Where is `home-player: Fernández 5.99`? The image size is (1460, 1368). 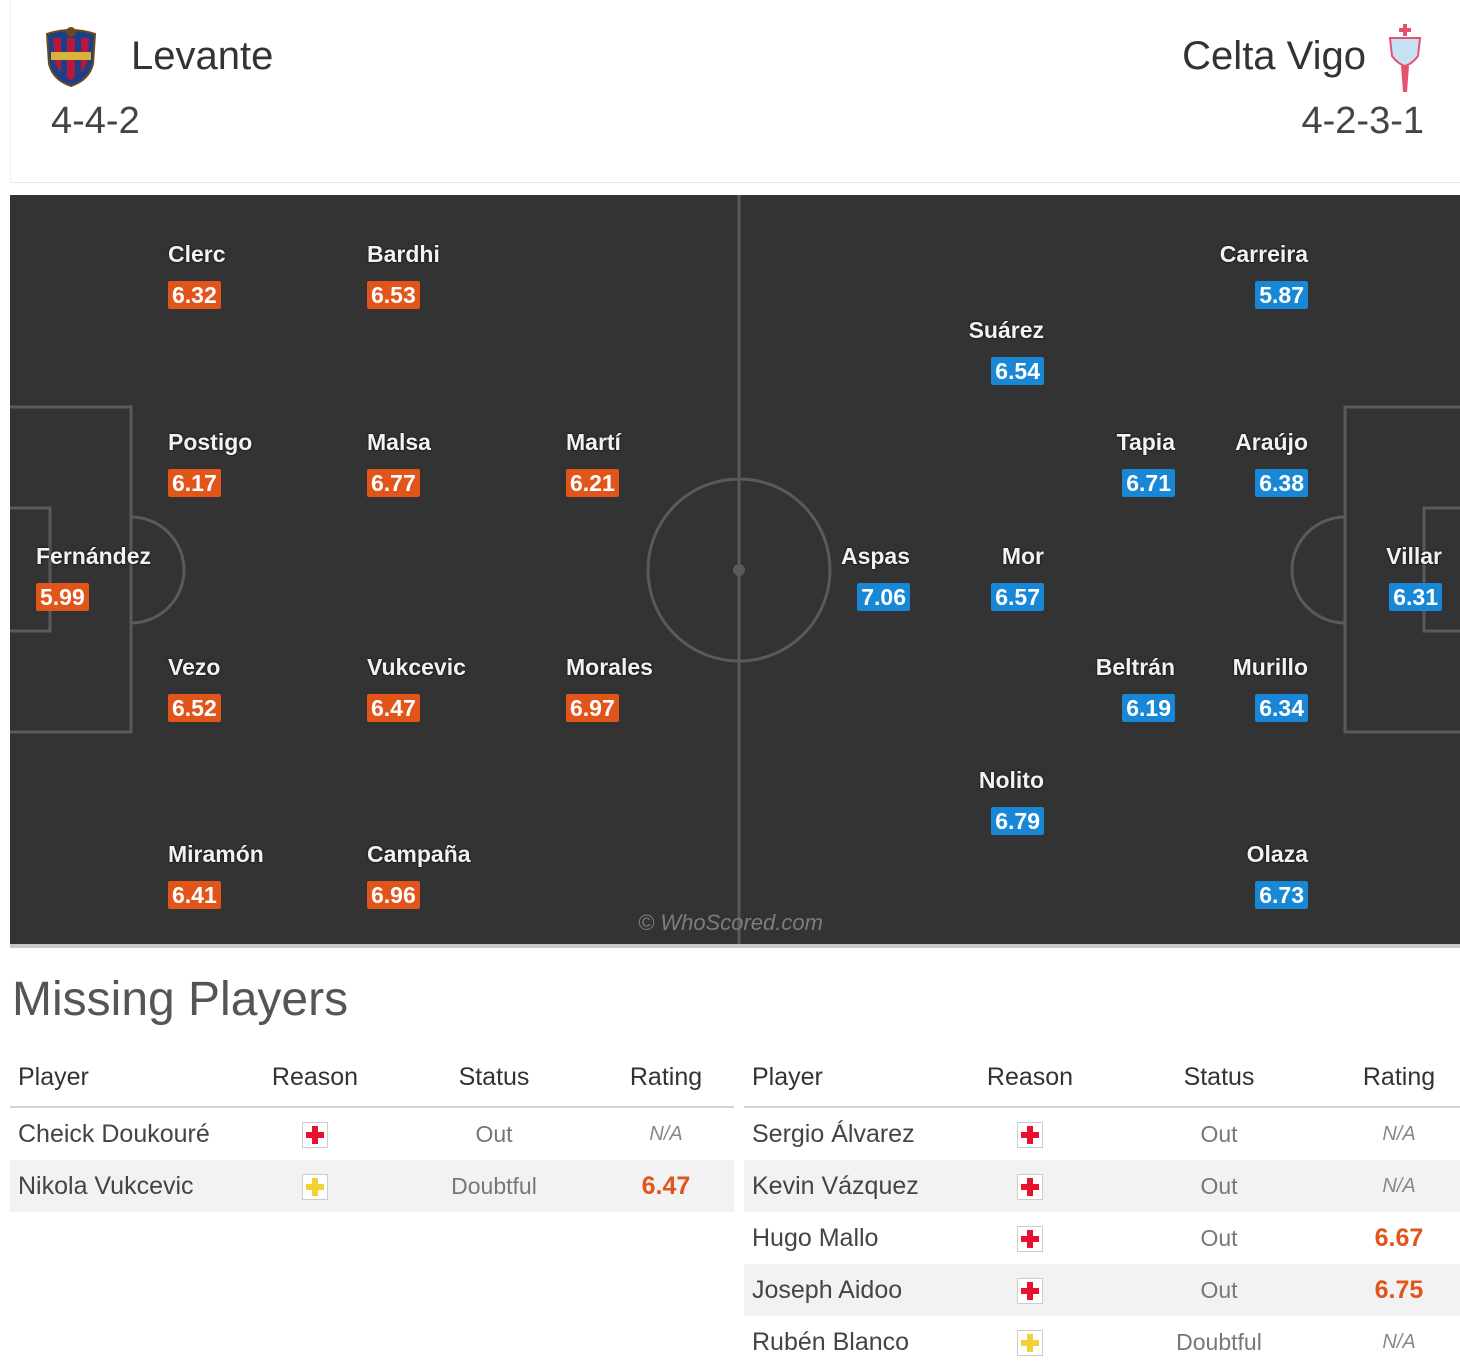 home-player: Fernández 5.99 is located at coordinates (93, 577).